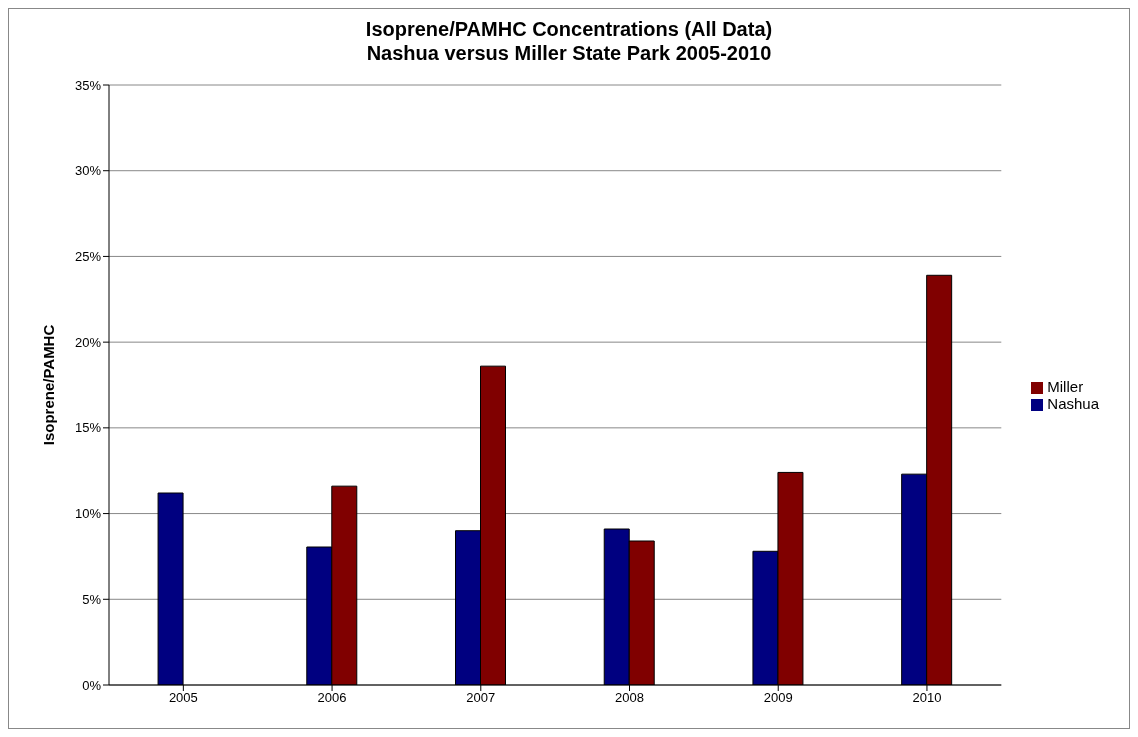 The width and height of the screenshot is (1138, 737). Describe the element at coordinates (629, 698) in the screenshot. I see `x-tick-label: 2008` at that location.